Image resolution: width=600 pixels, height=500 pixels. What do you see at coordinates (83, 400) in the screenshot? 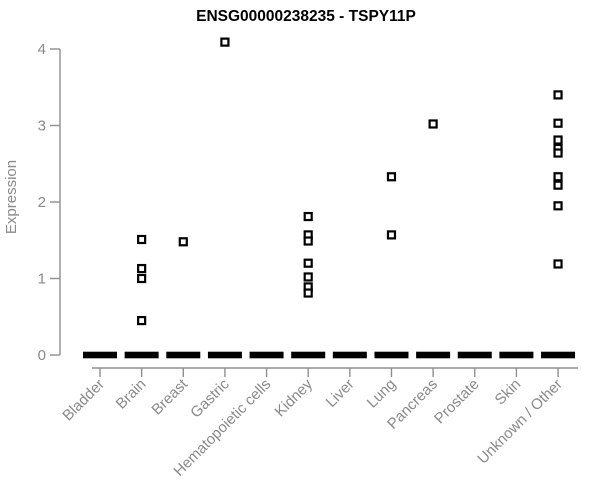
I see `x-category-label: Bladder` at bounding box center [83, 400].